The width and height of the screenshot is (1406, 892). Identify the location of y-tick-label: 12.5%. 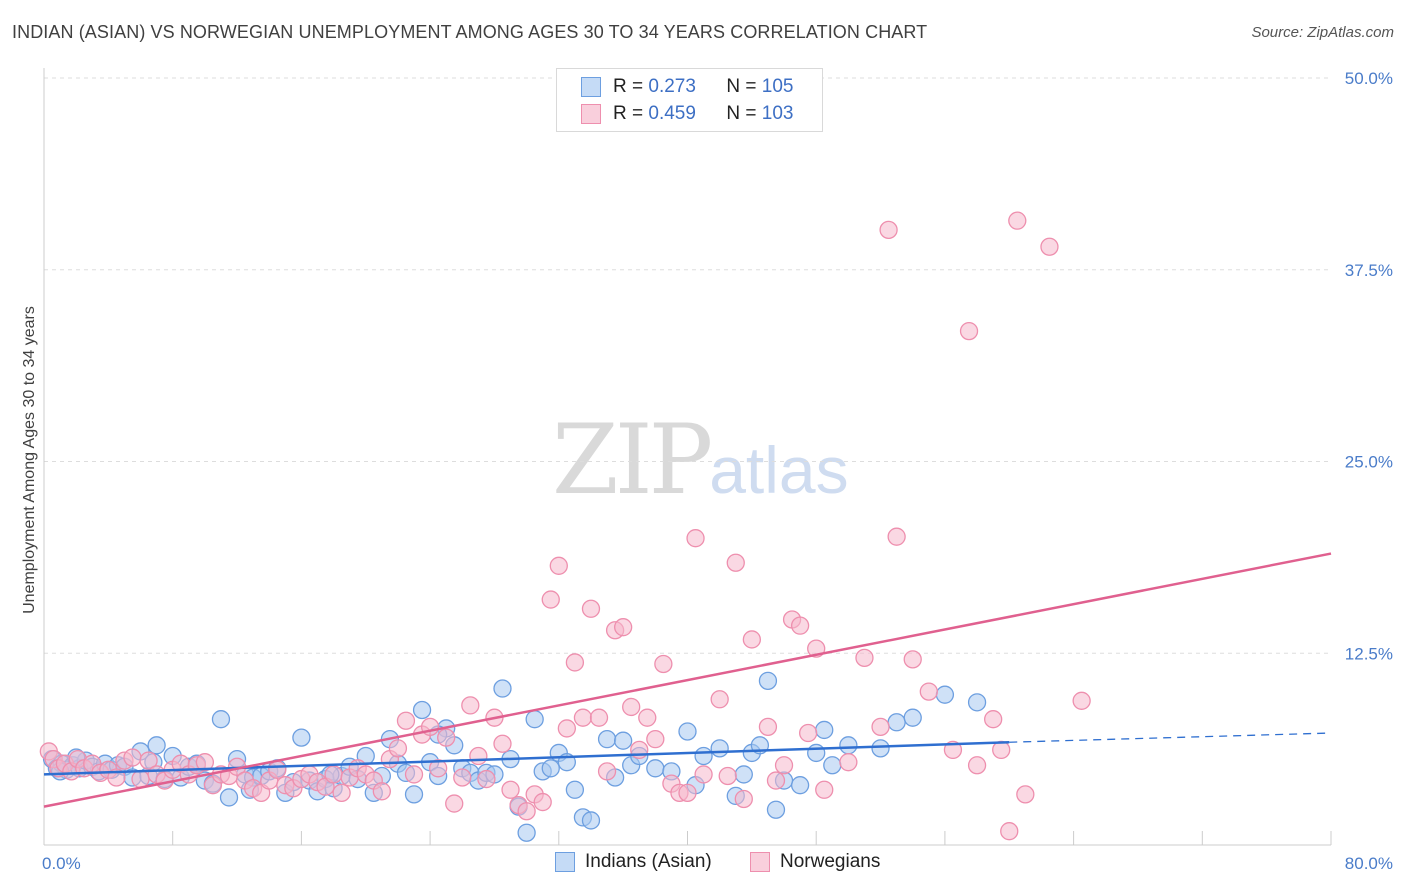
(1369, 653).